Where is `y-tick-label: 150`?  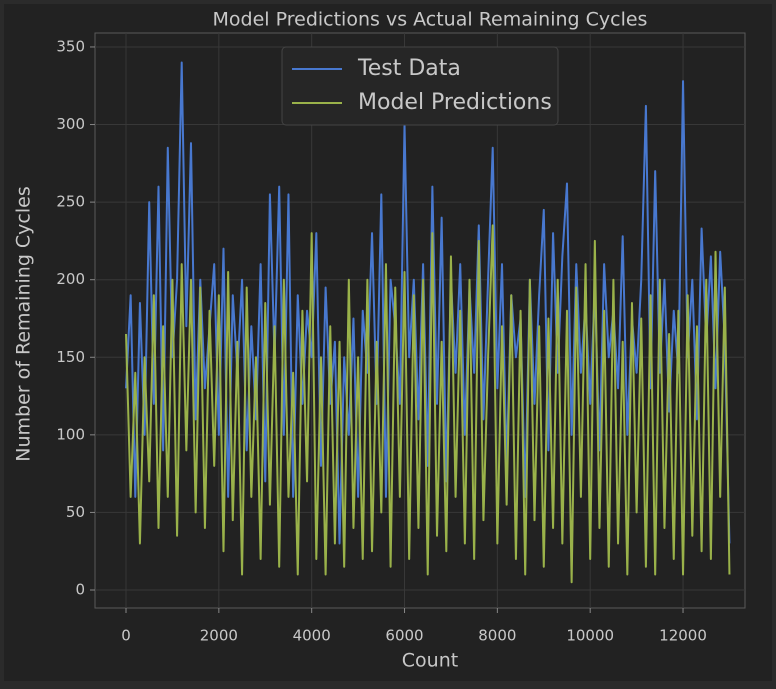
y-tick-label: 150 is located at coordinates (70, 357).